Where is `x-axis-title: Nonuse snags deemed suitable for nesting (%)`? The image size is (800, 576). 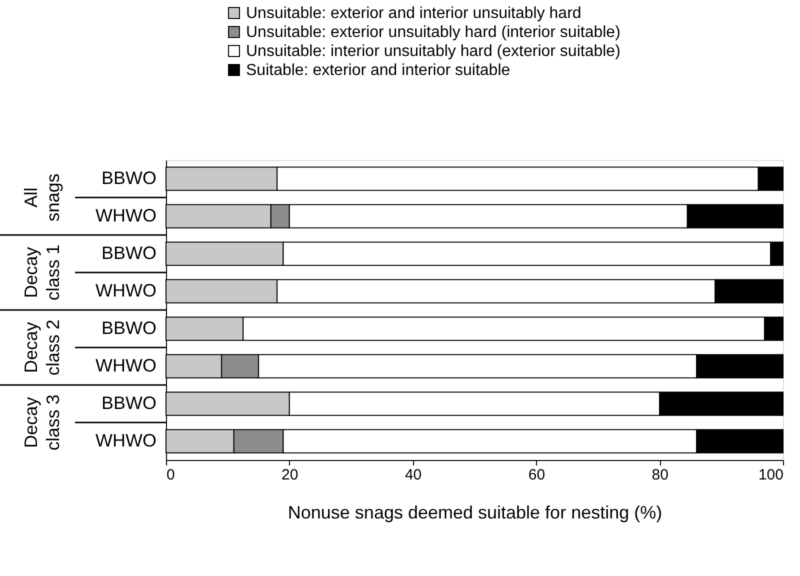
x-axis-title: Nonuse snags deemed suitable for nesting (%) is located at coordinates (475, 512).